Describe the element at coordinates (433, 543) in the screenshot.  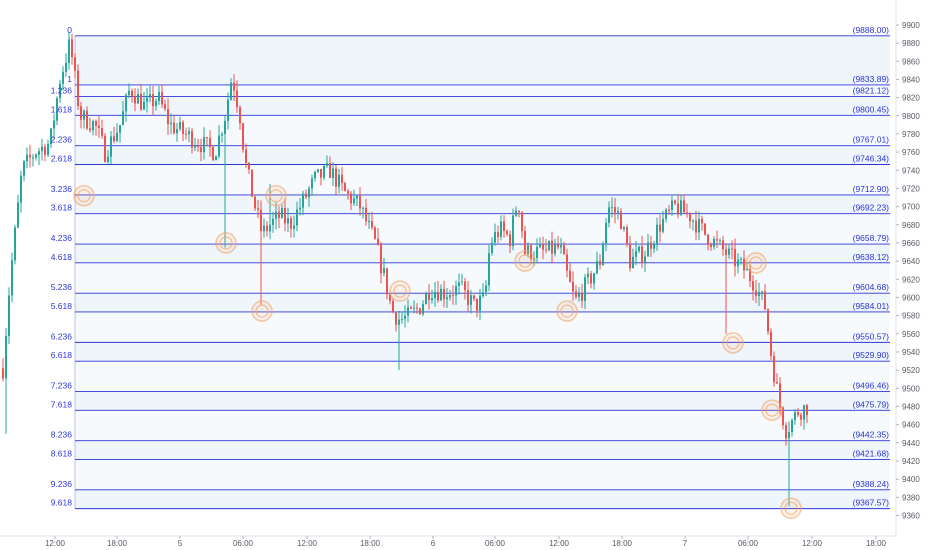
I see `x-tick-label: 6` at that location.